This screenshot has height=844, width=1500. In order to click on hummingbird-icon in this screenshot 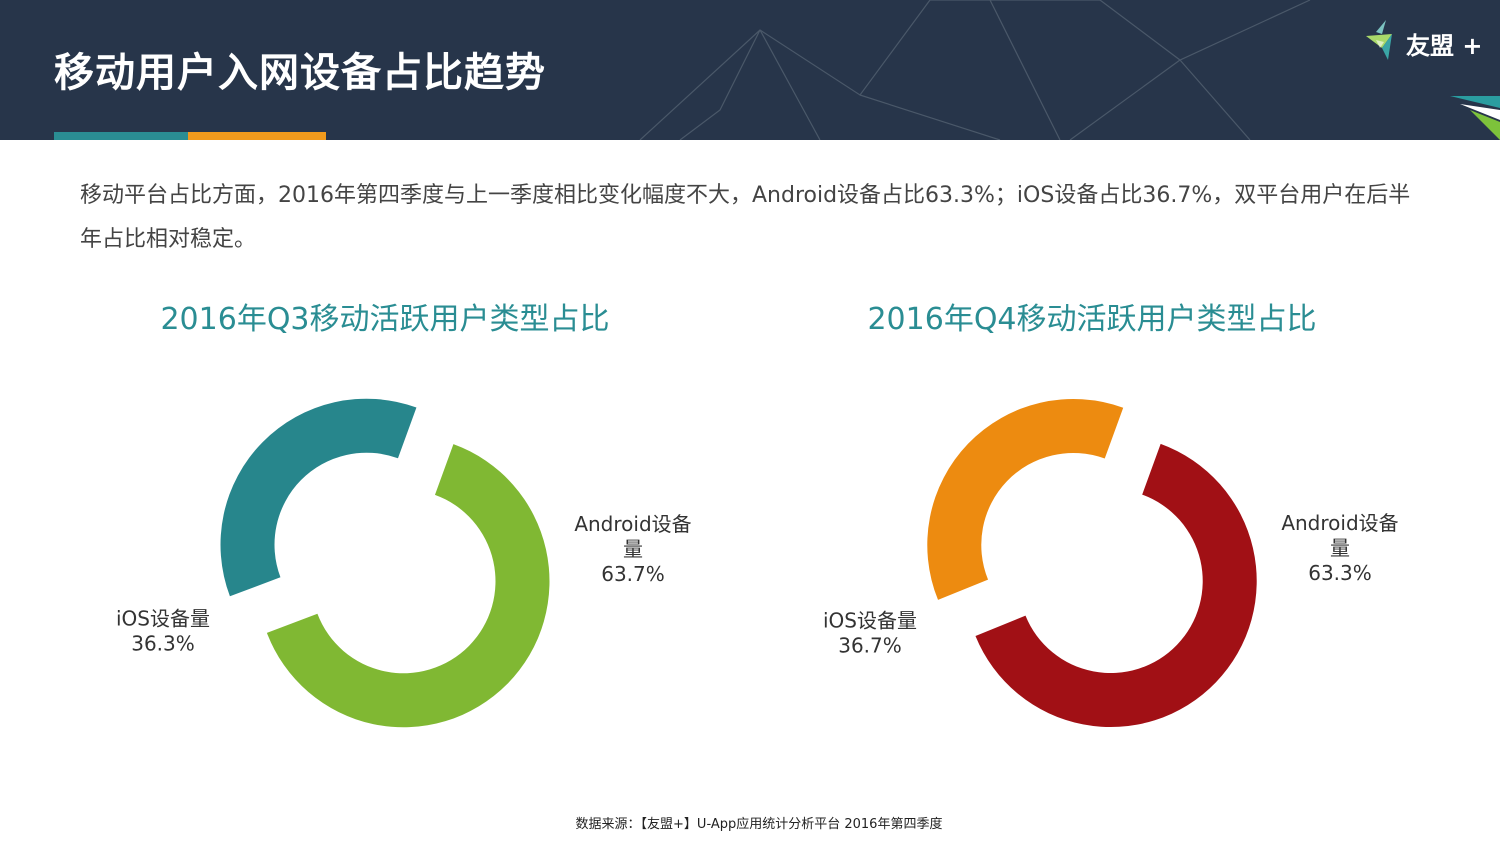, I will do `click(1379, 40)`.